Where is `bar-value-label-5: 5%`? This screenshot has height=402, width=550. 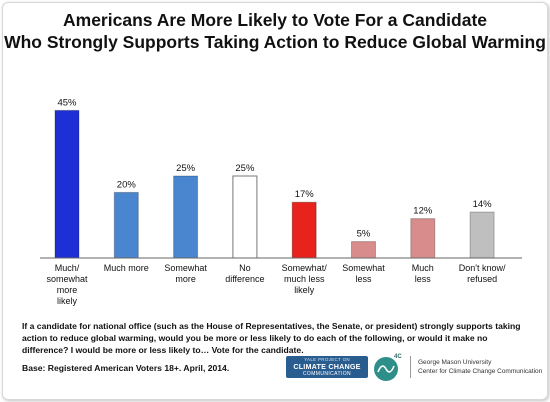 bar-value-label-5: 5% is located at coordinates (364, 234).